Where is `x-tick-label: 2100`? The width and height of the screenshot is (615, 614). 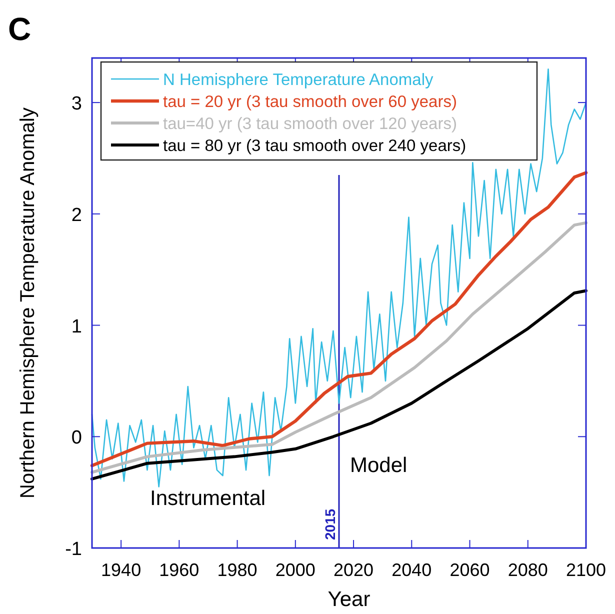
x-tick-label: 2100 is located at coordinates (586, 570).